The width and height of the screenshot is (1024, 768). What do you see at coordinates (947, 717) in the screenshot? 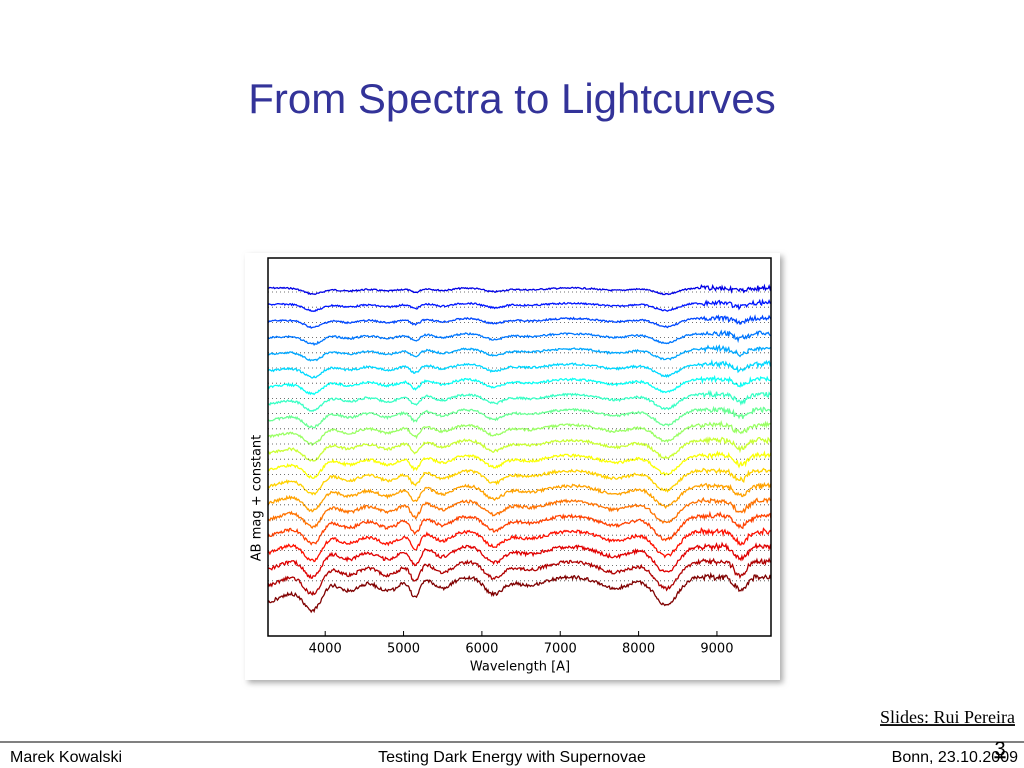
I see `credit: Slides: Rui Pereira` at bounding box center [947, 717].